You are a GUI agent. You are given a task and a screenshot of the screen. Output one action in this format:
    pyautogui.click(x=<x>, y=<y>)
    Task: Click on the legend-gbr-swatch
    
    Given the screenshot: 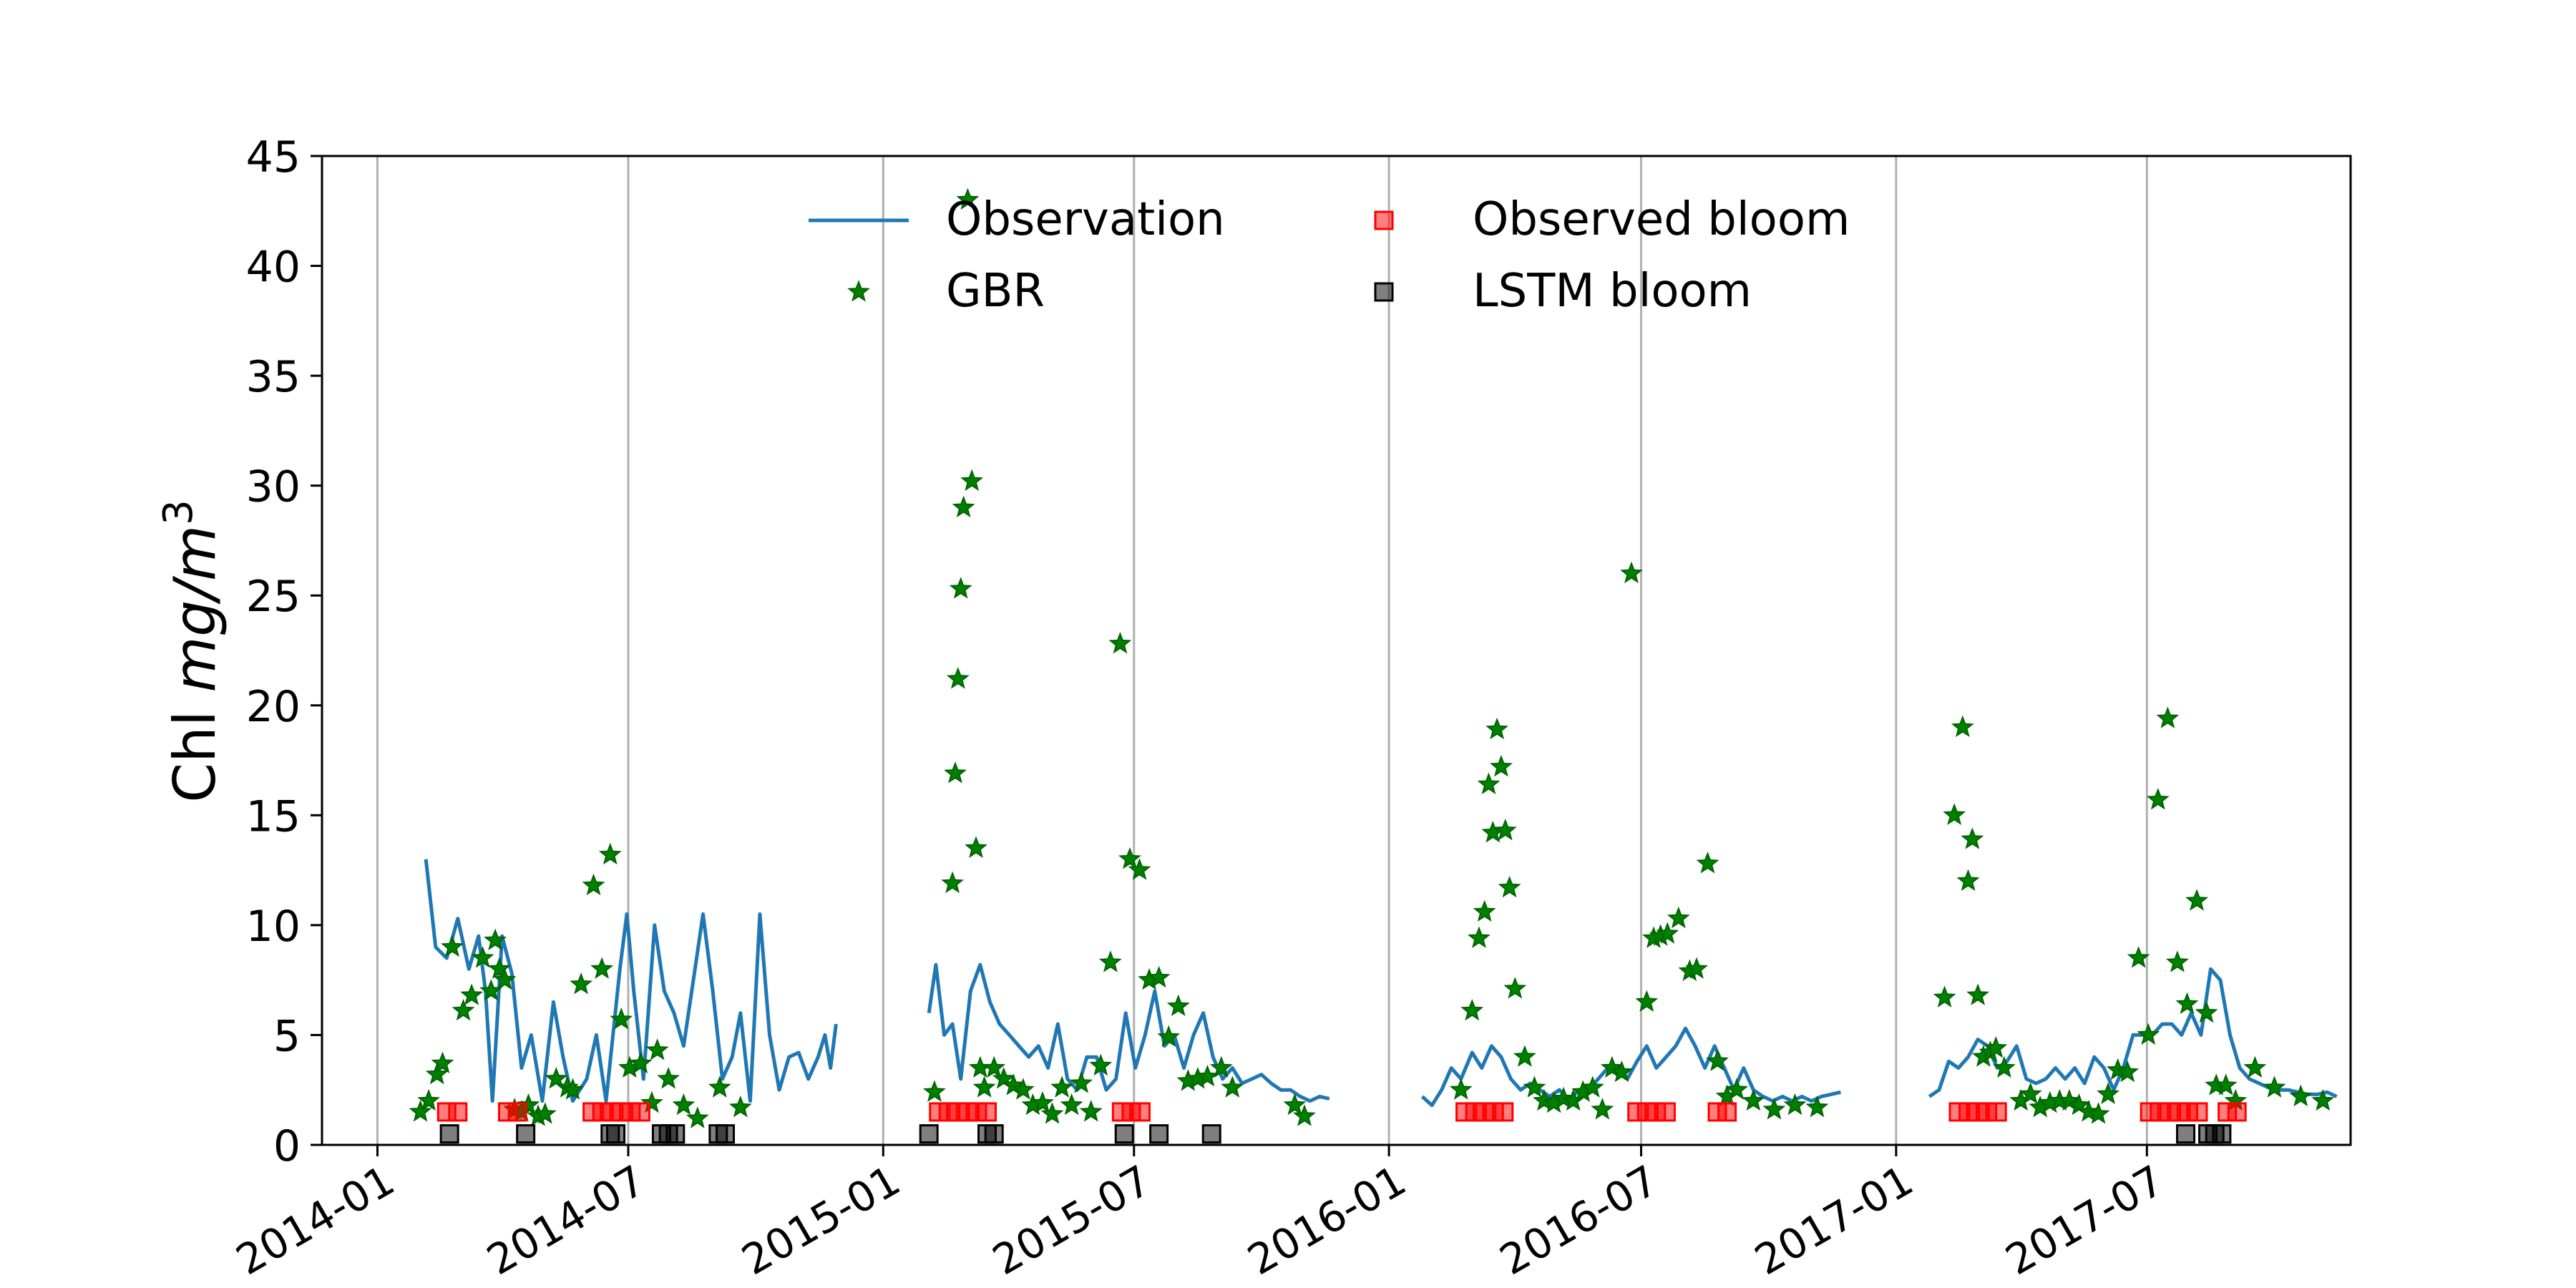 What is the action you would take?
    pyautogui.click(x=858, y=291)
    